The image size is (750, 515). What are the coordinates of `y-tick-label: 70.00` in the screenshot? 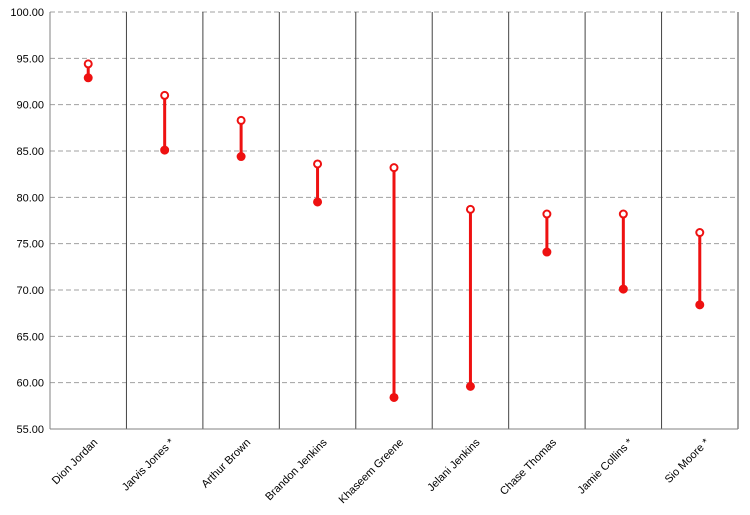 It's located at (30, 291).